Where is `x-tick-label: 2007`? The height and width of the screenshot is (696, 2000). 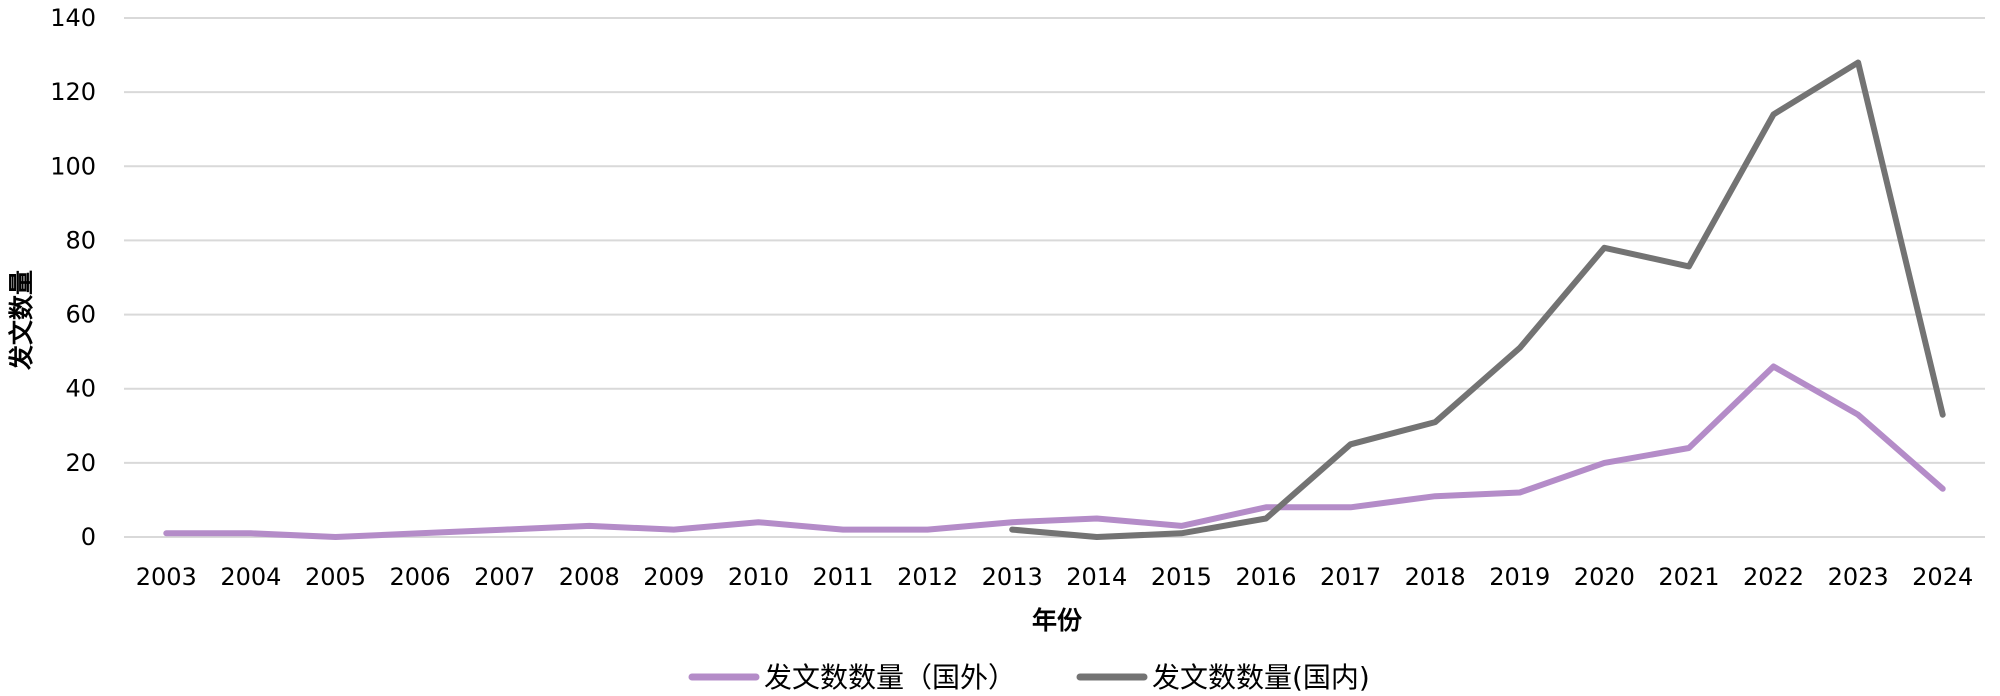
x-tick-label: 2007 is located at coordinates (504, 577).